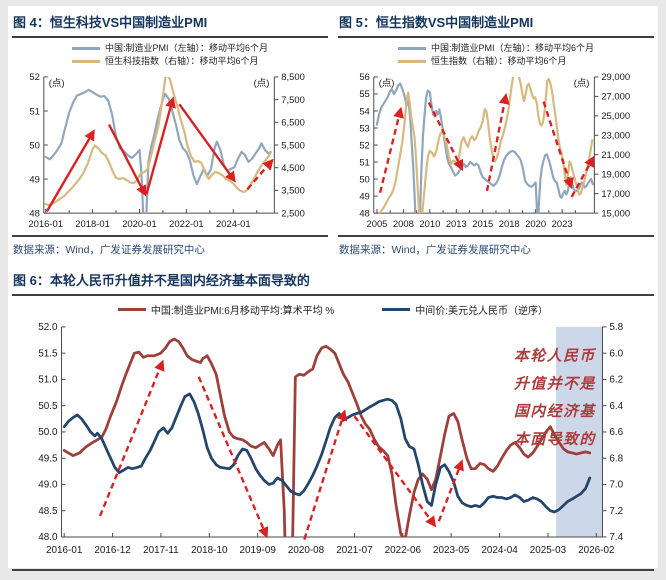 The image size is (666, 580). Describe the element at coordinates (92, 223) in the screenshot. I see `svg-text: 2018-01` at that location.